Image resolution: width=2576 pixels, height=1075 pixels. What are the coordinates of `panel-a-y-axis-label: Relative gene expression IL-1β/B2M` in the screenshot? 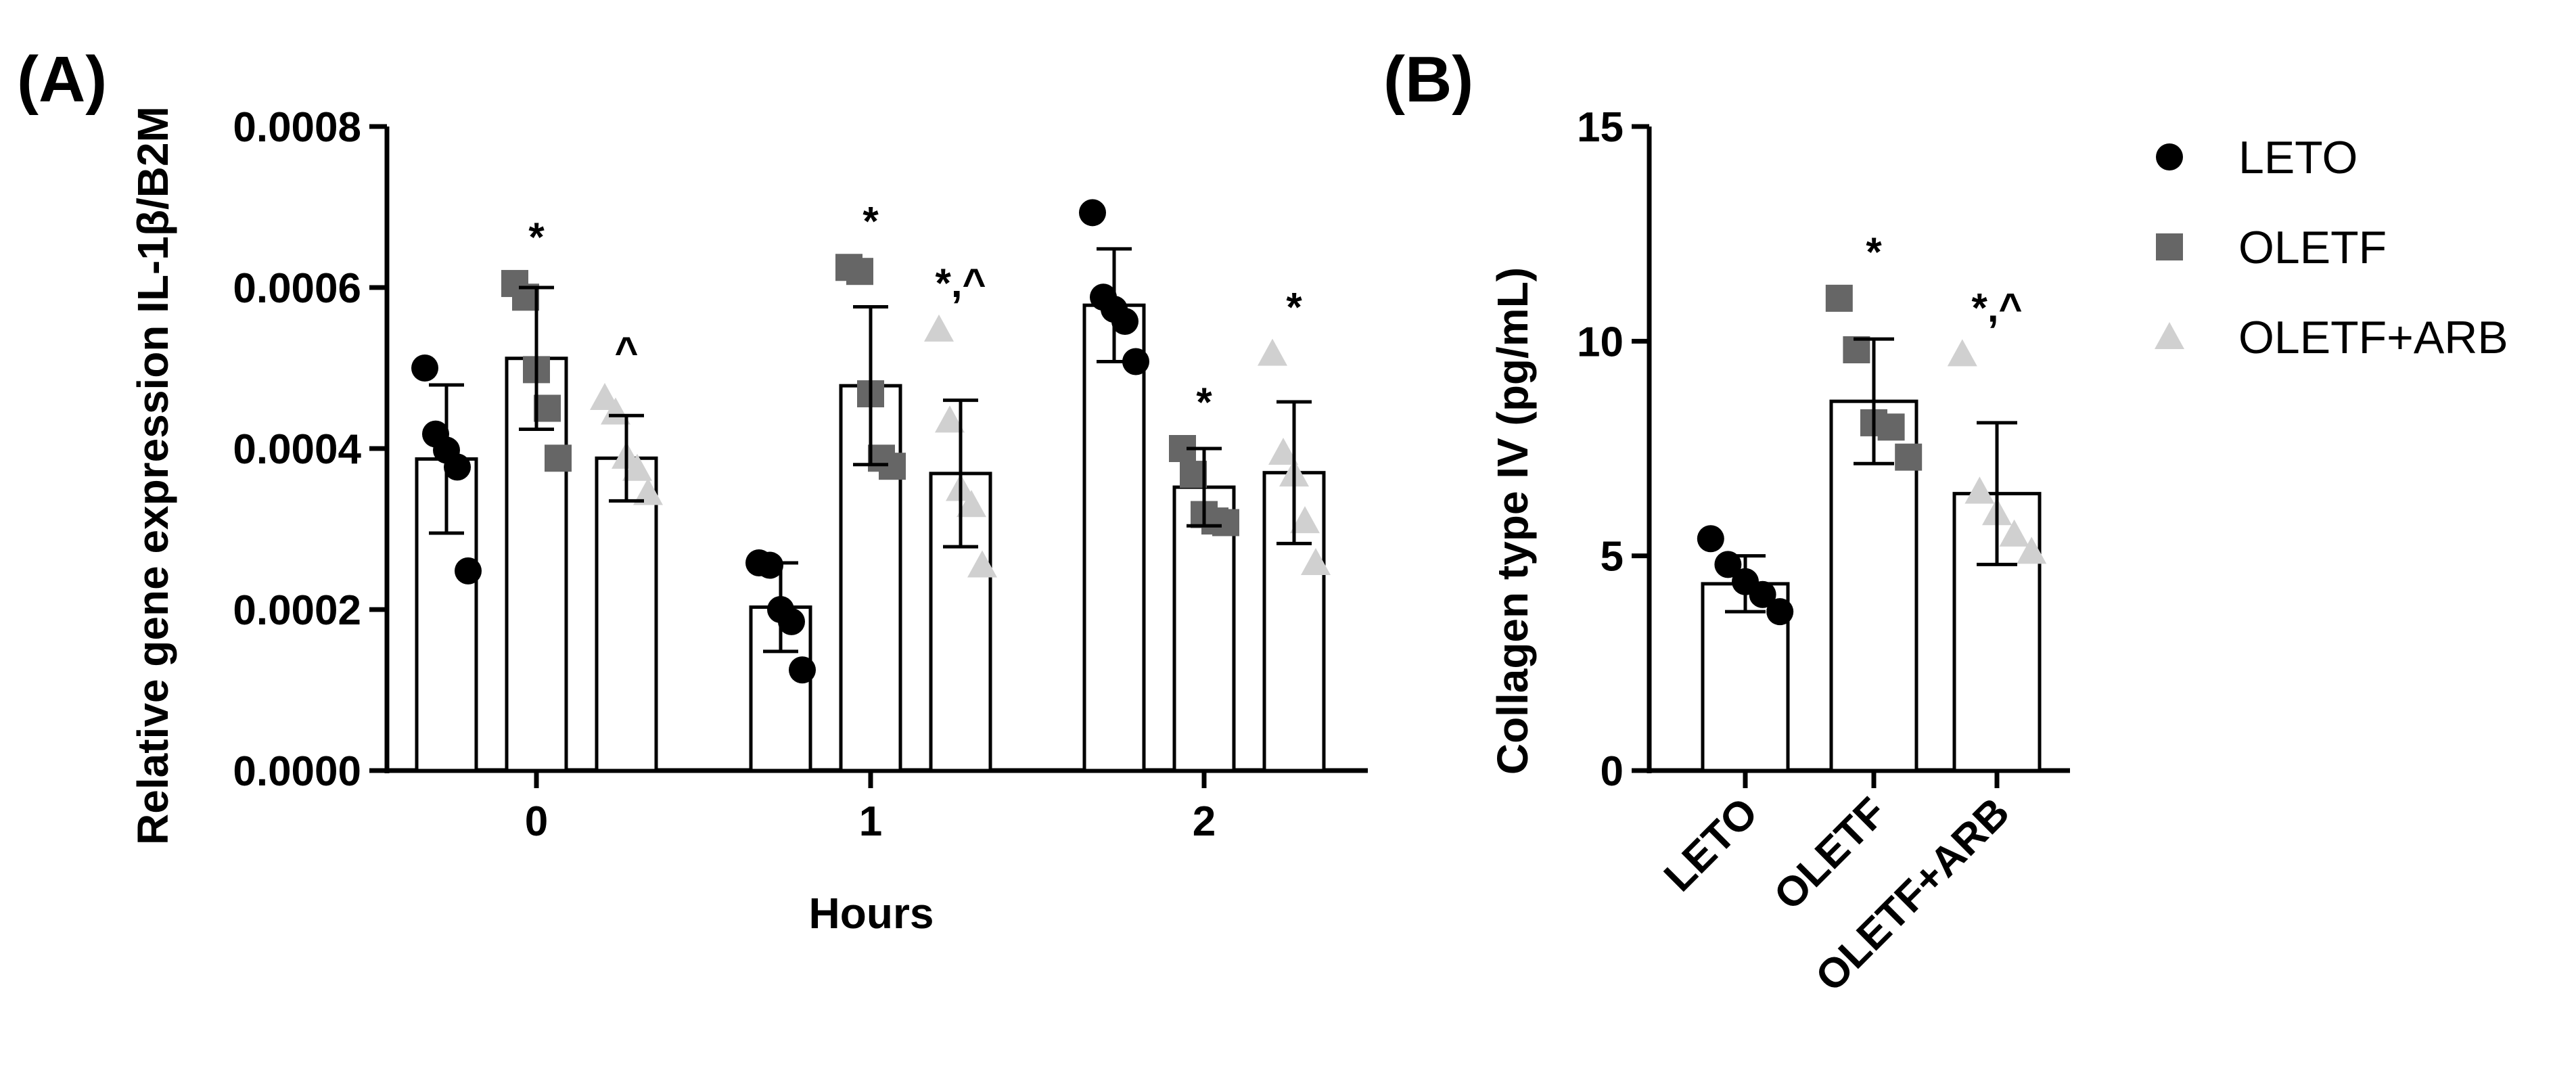 It's located at (153, 476).